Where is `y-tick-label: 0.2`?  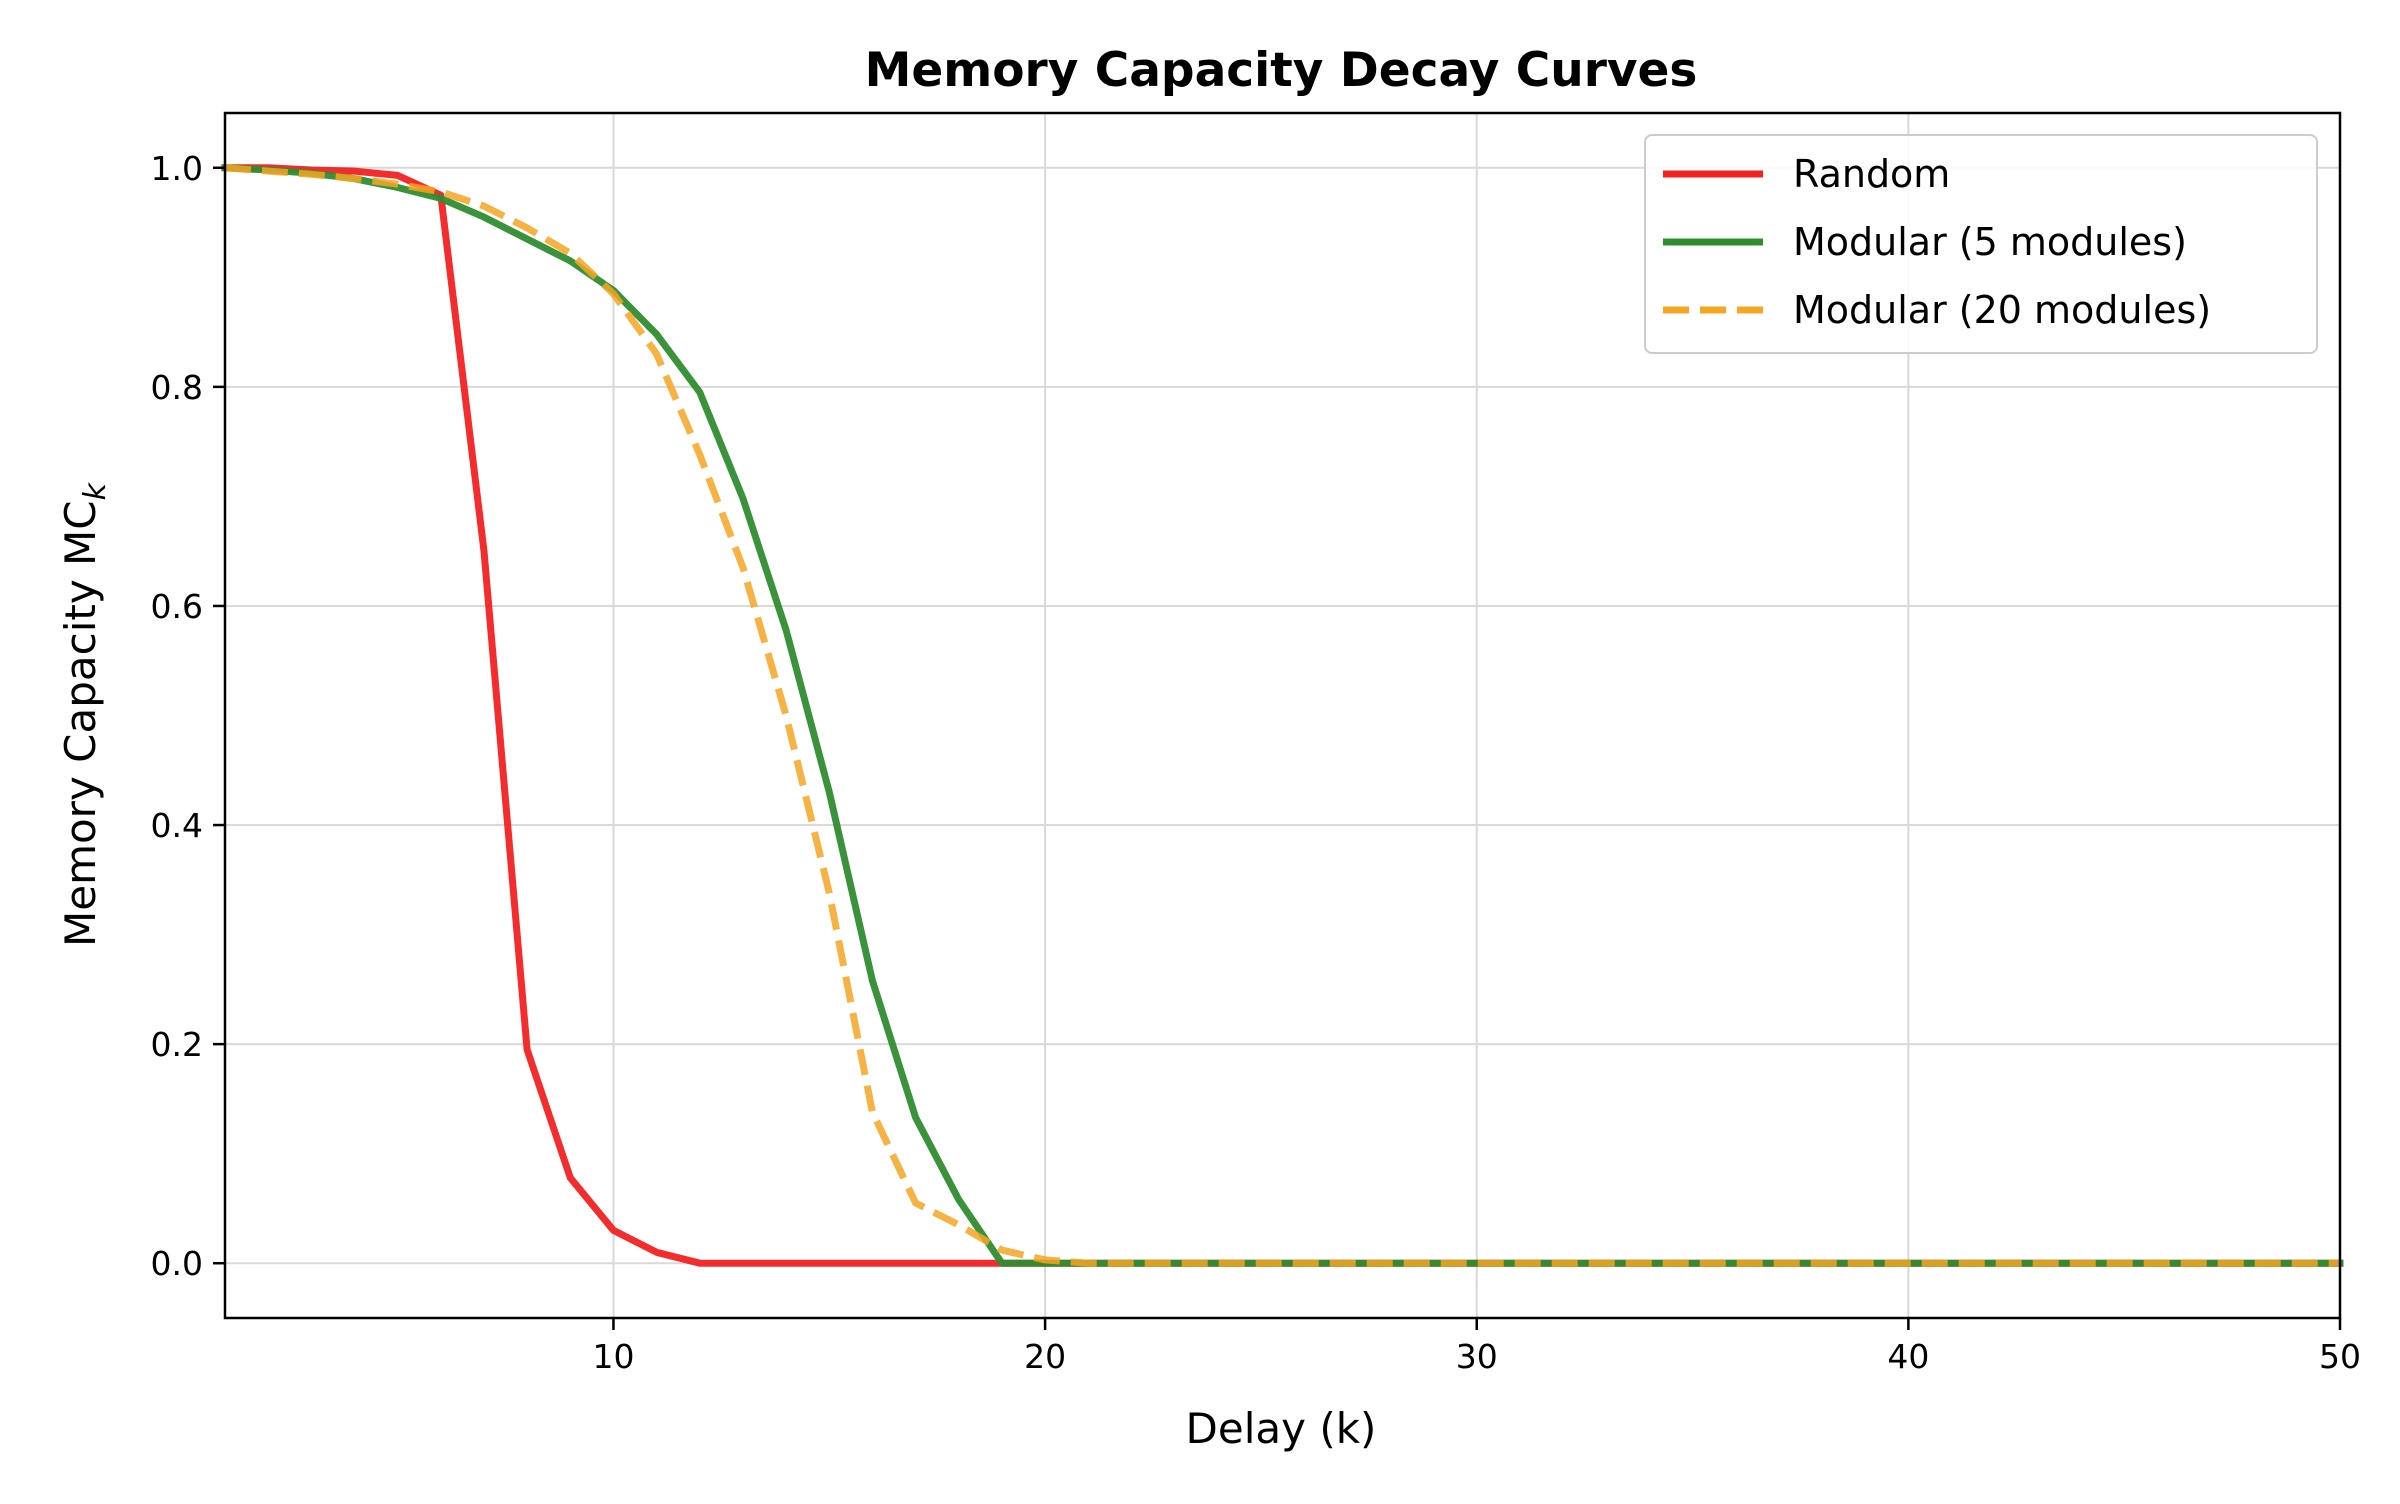
y-tick-label: 0.2 is located at coordinates (177, 1044).